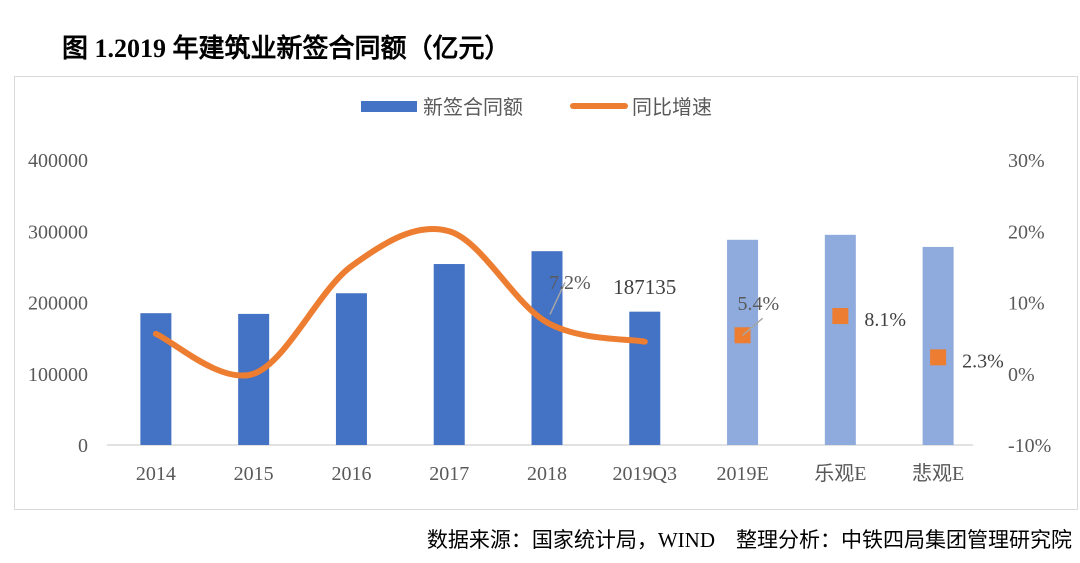 This screenshot has height=563, width=1080. Describe the element at coordinates (840, 339) in the screenshot. I see `bar-乐观E` at that location.